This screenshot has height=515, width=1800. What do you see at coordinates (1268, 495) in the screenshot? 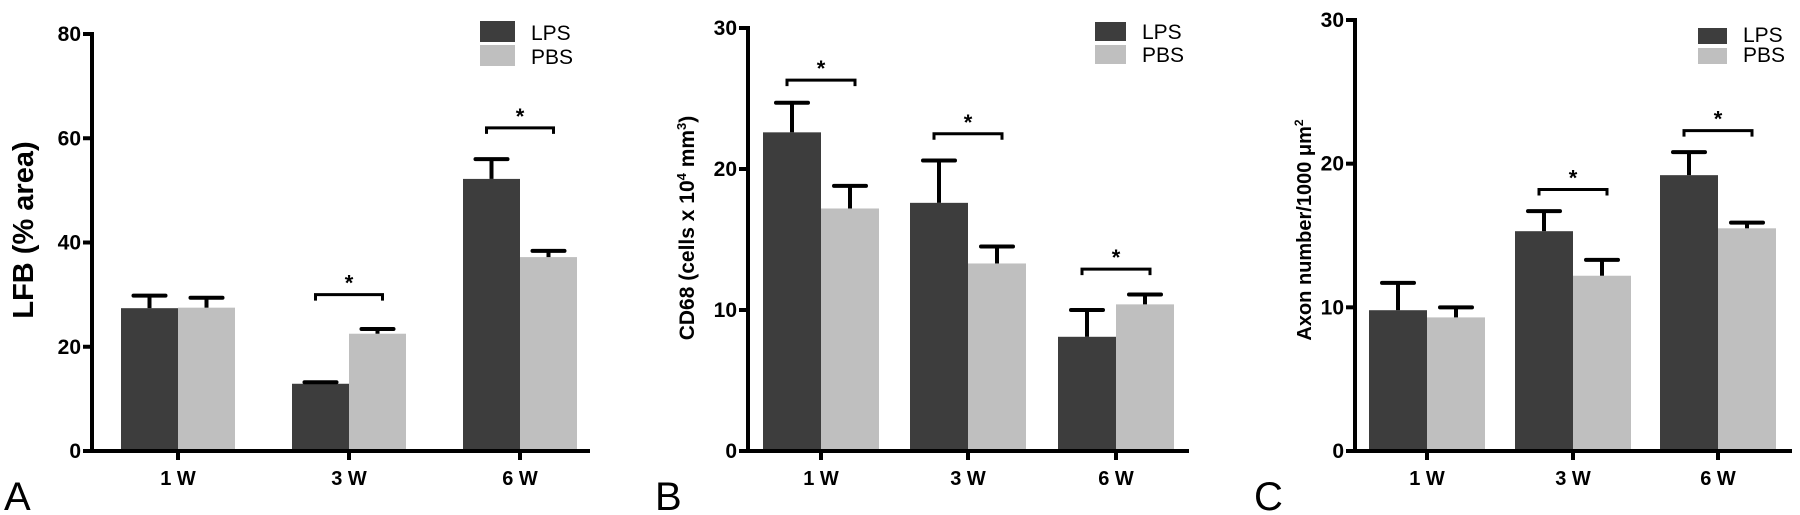
I see `panel-letter: C` at bounding box center [1268, 495].